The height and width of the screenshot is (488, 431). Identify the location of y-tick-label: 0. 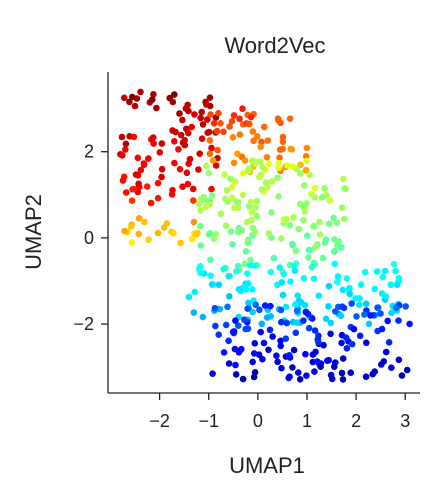
(89, 238).